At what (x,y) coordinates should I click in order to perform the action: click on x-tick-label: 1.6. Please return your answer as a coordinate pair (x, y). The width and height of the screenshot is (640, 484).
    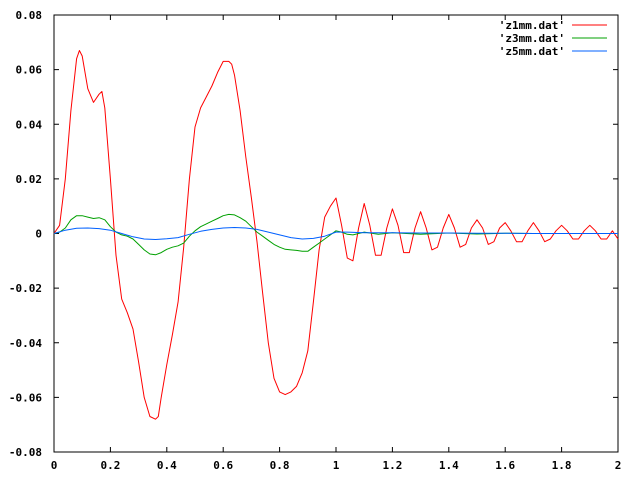
    Looking at the image, I should click on (505, 465).